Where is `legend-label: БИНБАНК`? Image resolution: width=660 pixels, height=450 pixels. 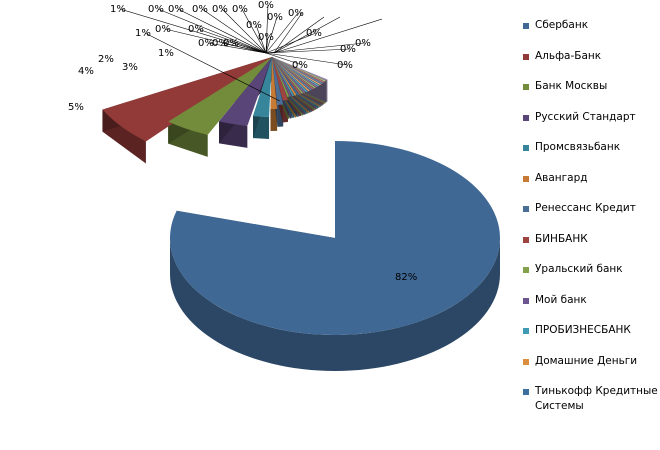
legend-label: БИНБАНК is located at coordinates (561, 238).